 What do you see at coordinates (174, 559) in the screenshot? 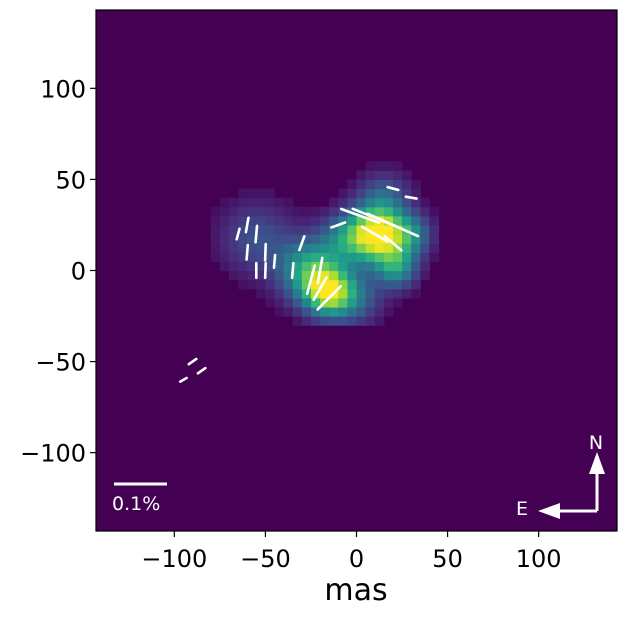
I see `x-tick-label: −100` at bounding box center [174, 559].